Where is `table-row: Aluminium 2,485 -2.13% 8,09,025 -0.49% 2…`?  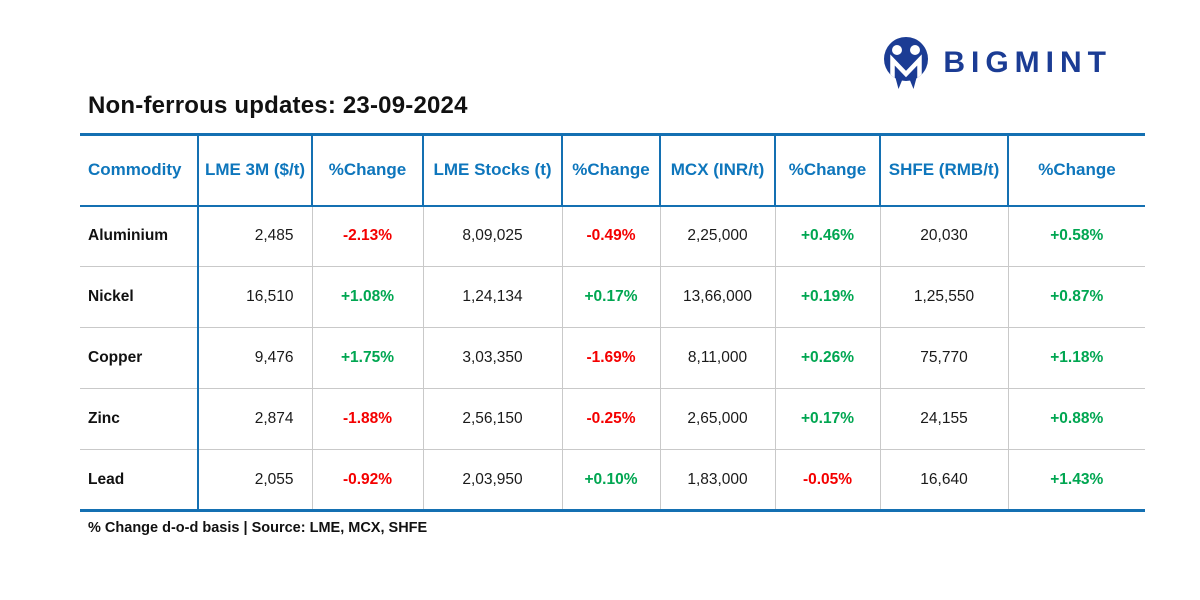
table-row: Aluminium 2,485 -2.13% 8,09,025 -0.49% 2… is located at coordinates (612, 236).